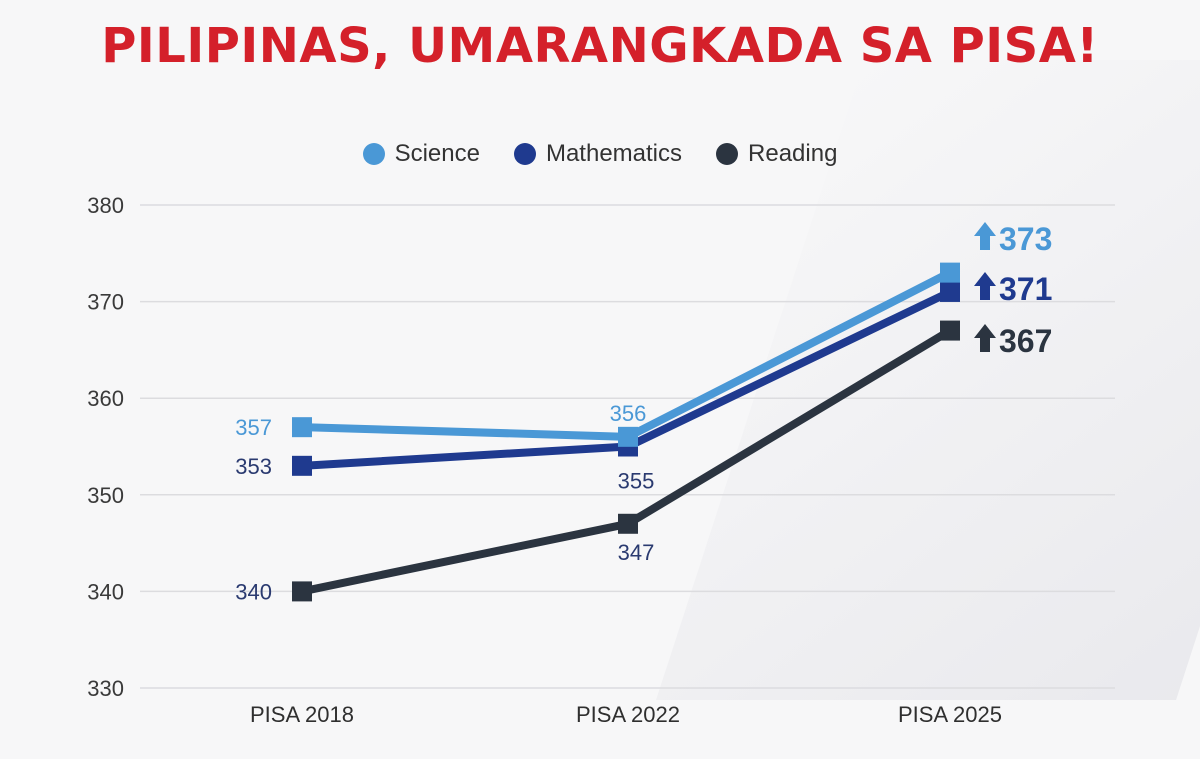 The image size is (1200, 759). Describe the element at coordinates (105, 205) in the screenshot. I see `y-tick-380: 380` at that location.